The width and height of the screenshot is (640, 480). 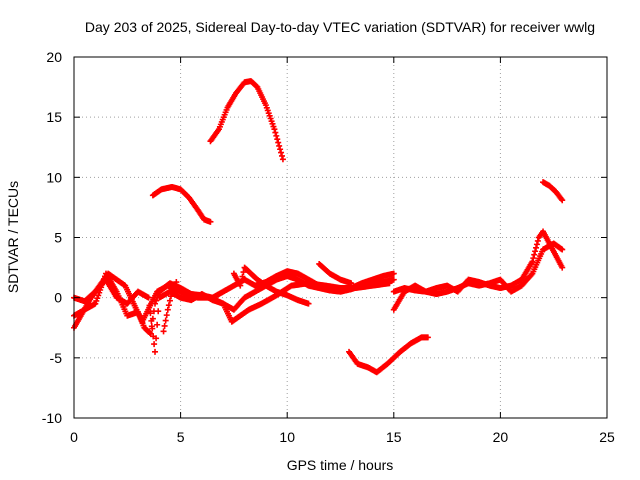 What do you see at coordinates (340, 465) in the screenshot?
I see `x-axis-label: GPS time / hours` at bounding box center [340, 465].